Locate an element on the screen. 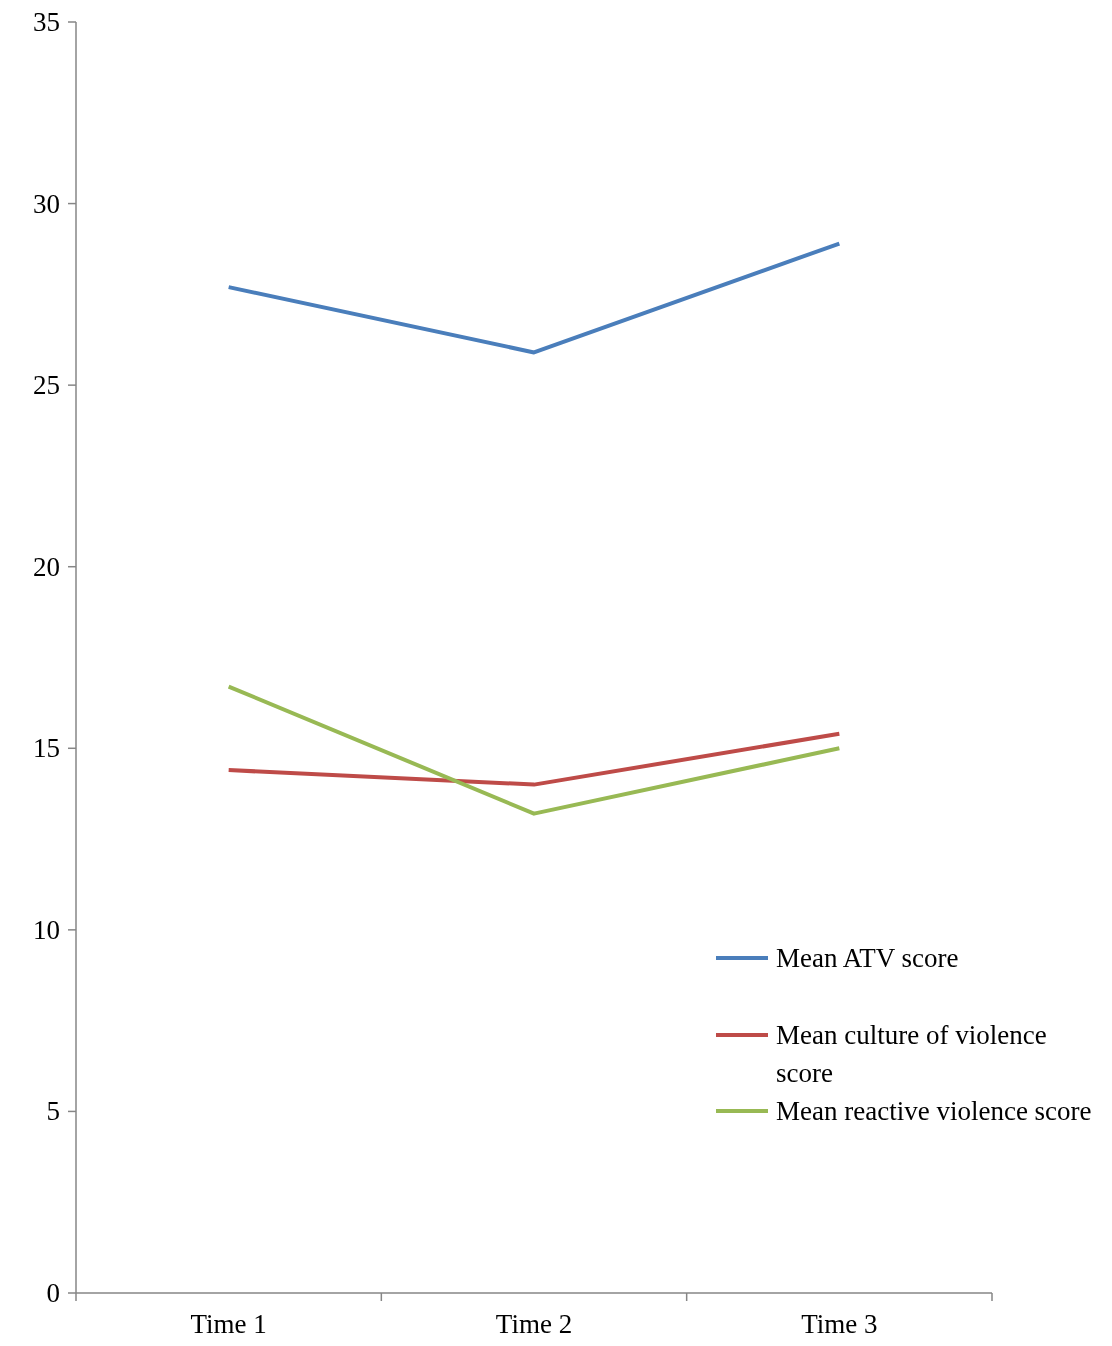  y-tick-label: 5 is located at coordinates (53, 1111).